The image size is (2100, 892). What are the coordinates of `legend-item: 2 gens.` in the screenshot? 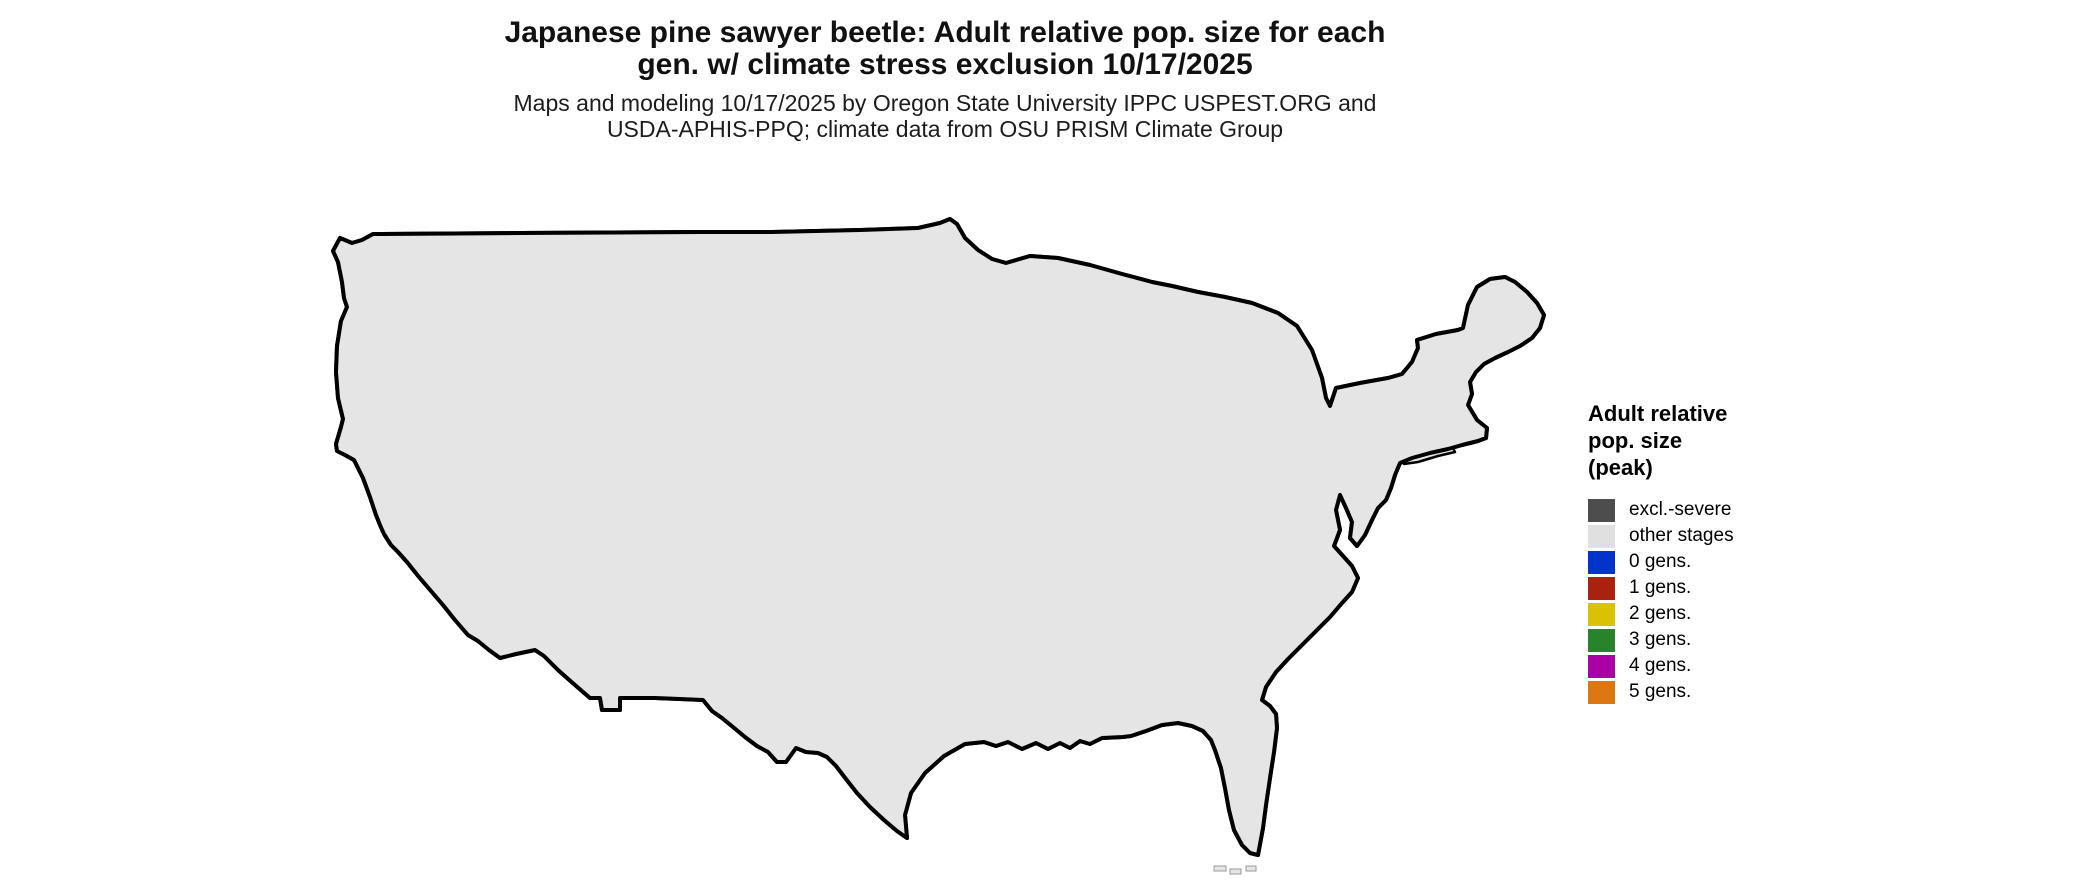 It's located at (1738, 614).